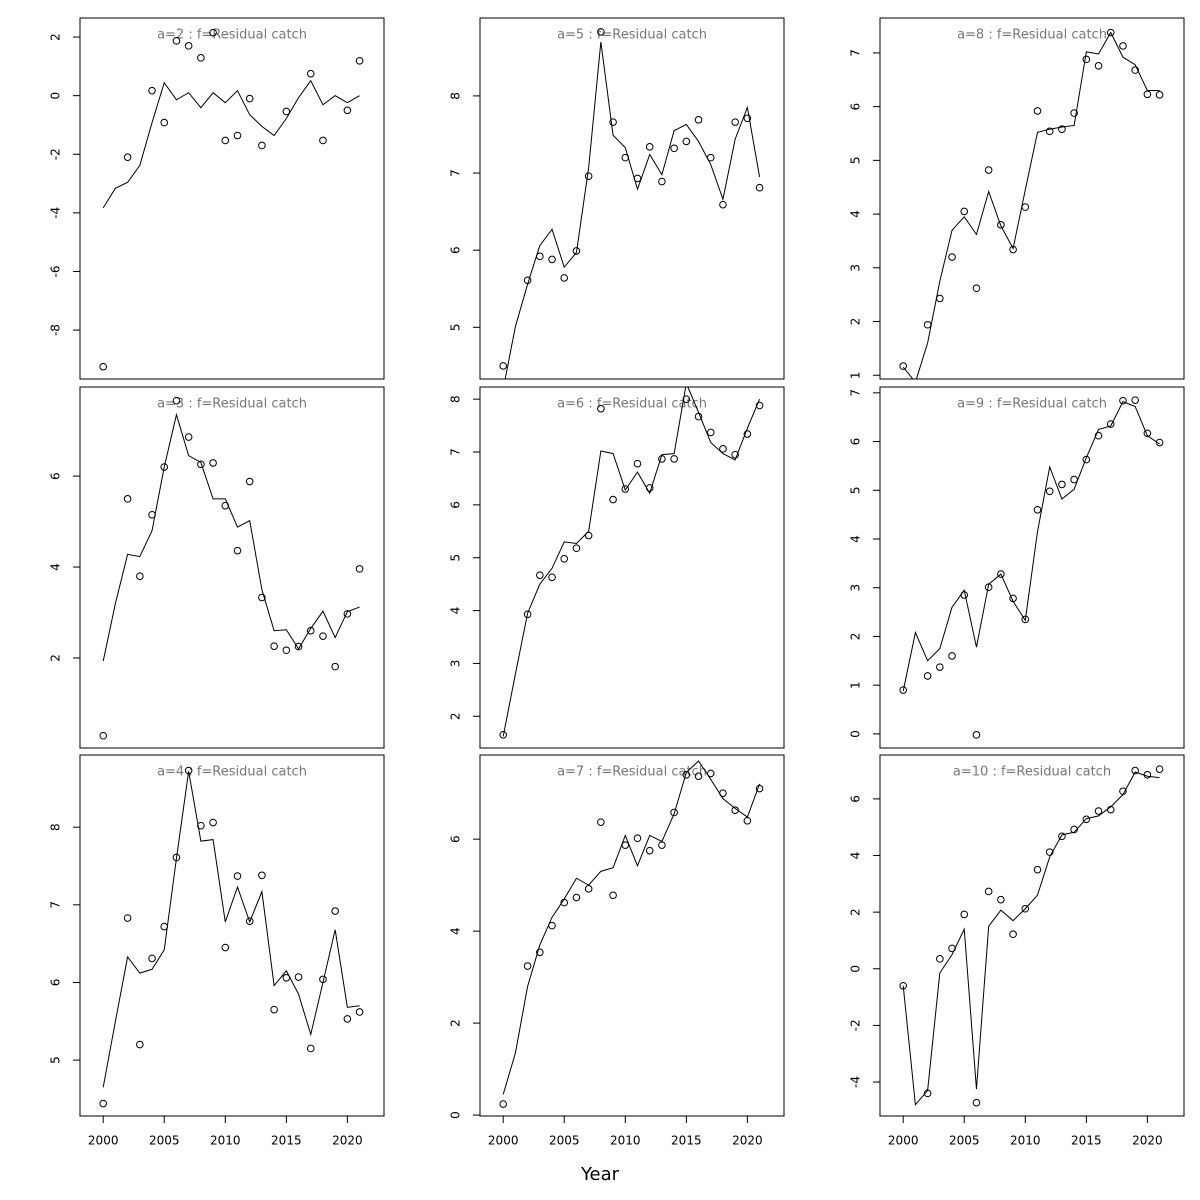 The height and width of the screenshot is (1200, 1200). Describe the element at coordinates (1032, 35) in the screenshot. I see `panel-title: a=8 : f=Residual catch` at that location.